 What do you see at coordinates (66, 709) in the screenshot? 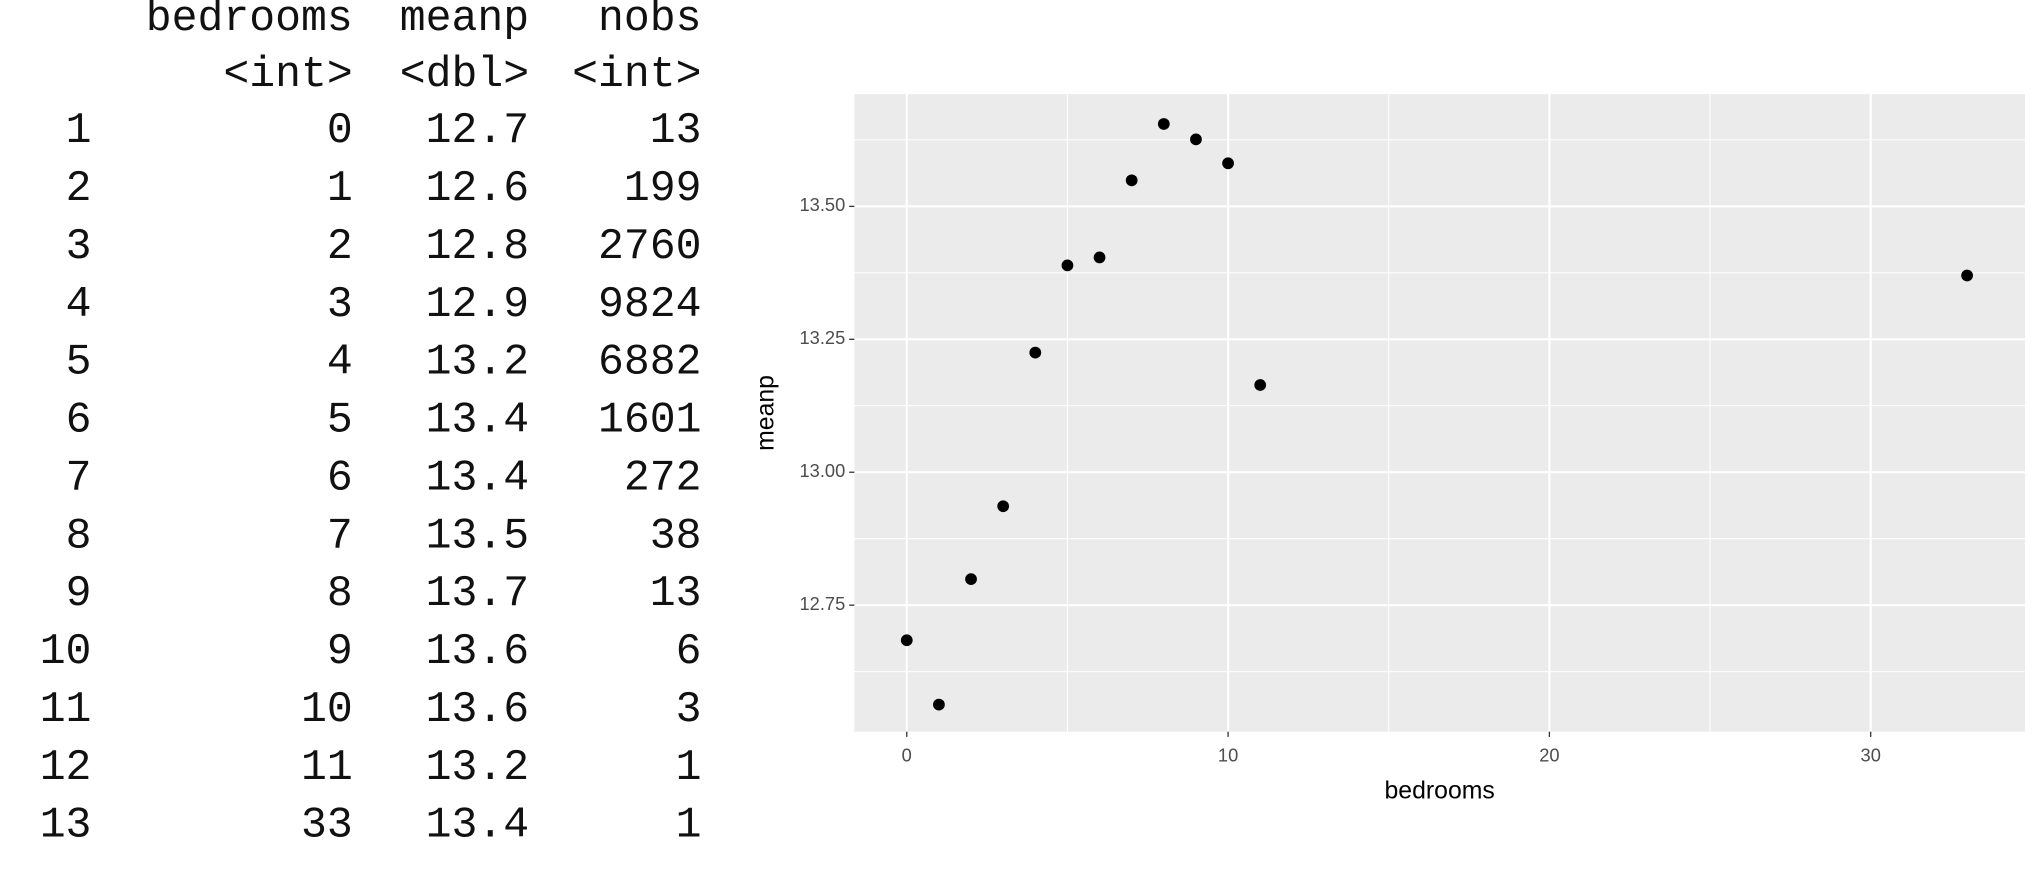
I see `row-number: 11` at bounding box center [66, 709].